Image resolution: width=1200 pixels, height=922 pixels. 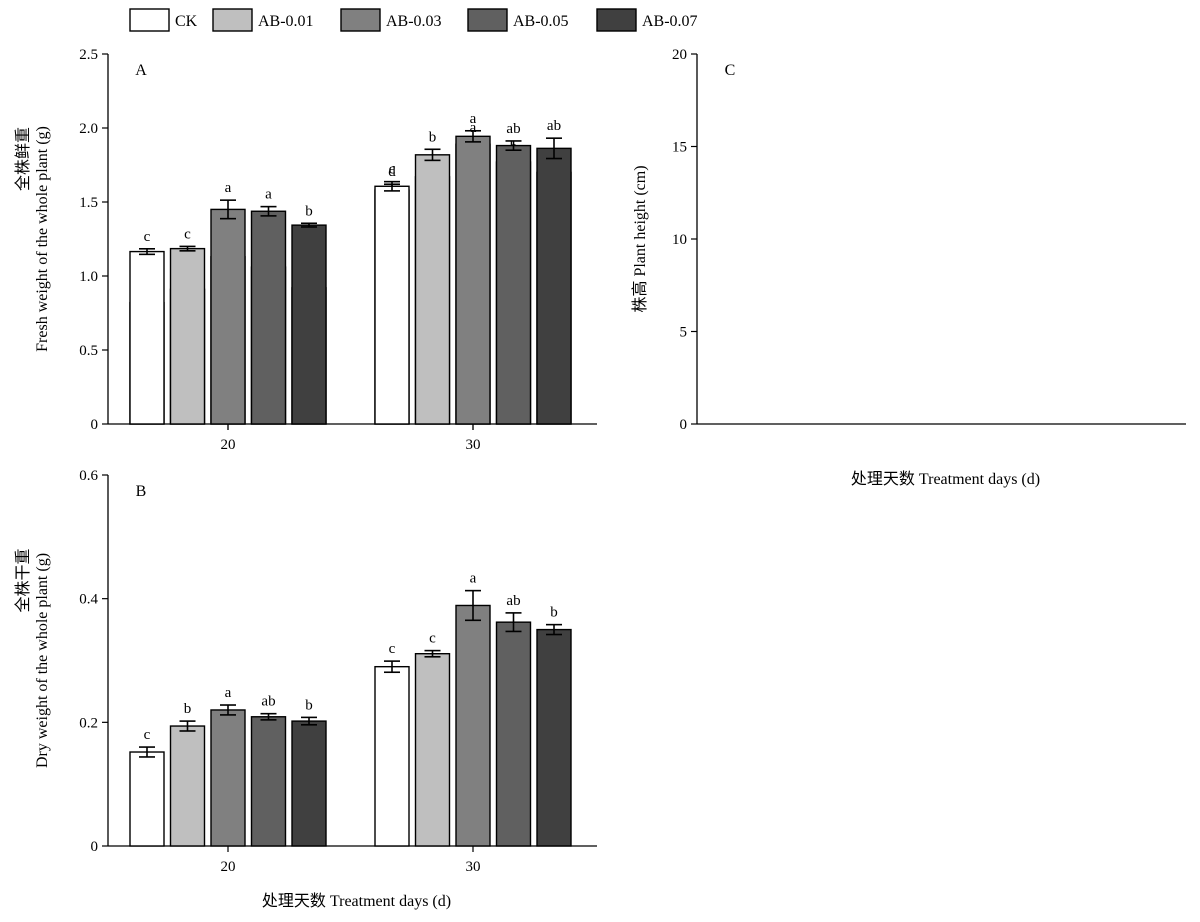 I want to click on significance-letter: d, so click(x=392, y=172).